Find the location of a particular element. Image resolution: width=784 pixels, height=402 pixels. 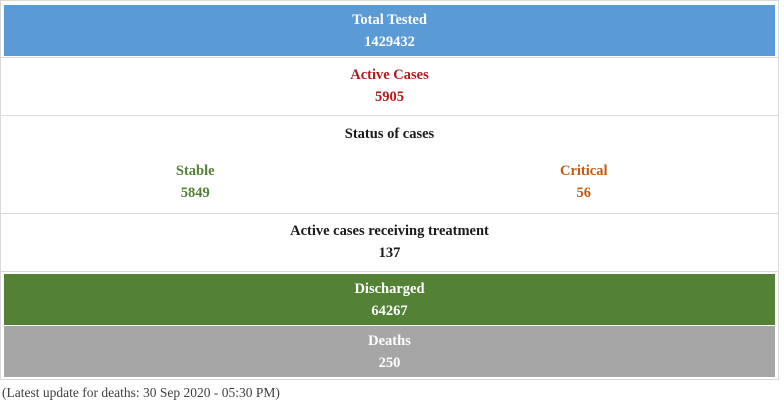

status-columns: Stable 5849 Critical 56 is located at coordinates (389, 182).